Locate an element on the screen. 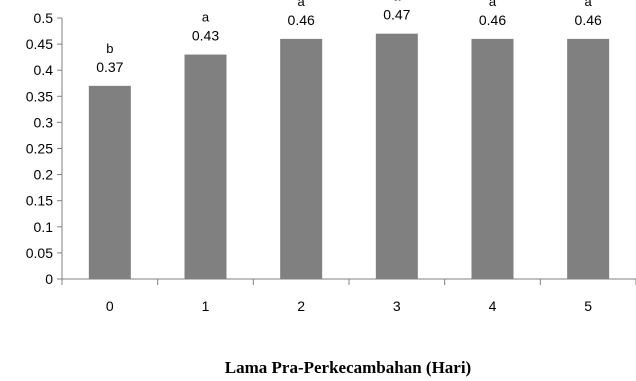  y-tick-label: 0.3 is located at coordinates (44, 122).